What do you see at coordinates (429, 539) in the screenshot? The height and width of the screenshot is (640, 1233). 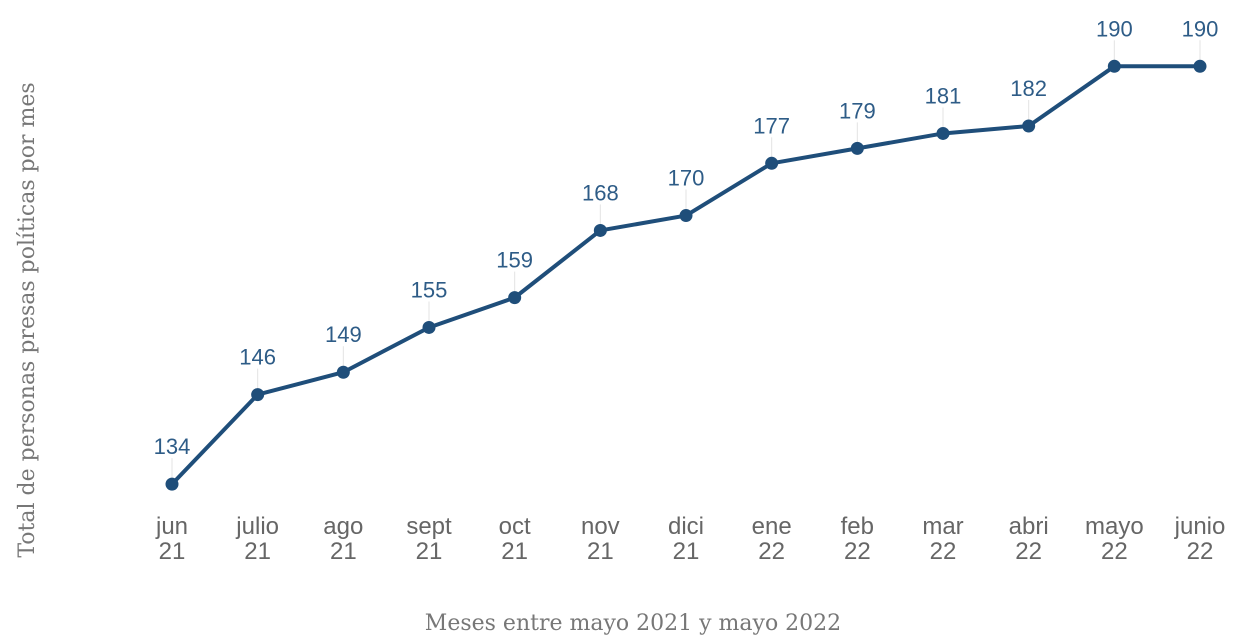 I see `x-tick-label: sept 21` at bounding box center [429, 539].